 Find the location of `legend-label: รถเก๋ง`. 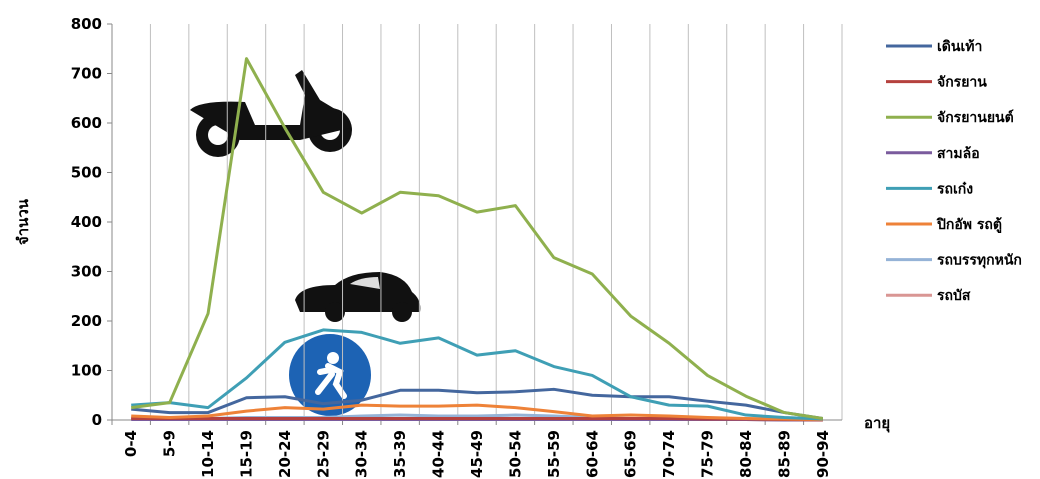

legend-label: รถเก๋ง is located at coordinates (955, 189).